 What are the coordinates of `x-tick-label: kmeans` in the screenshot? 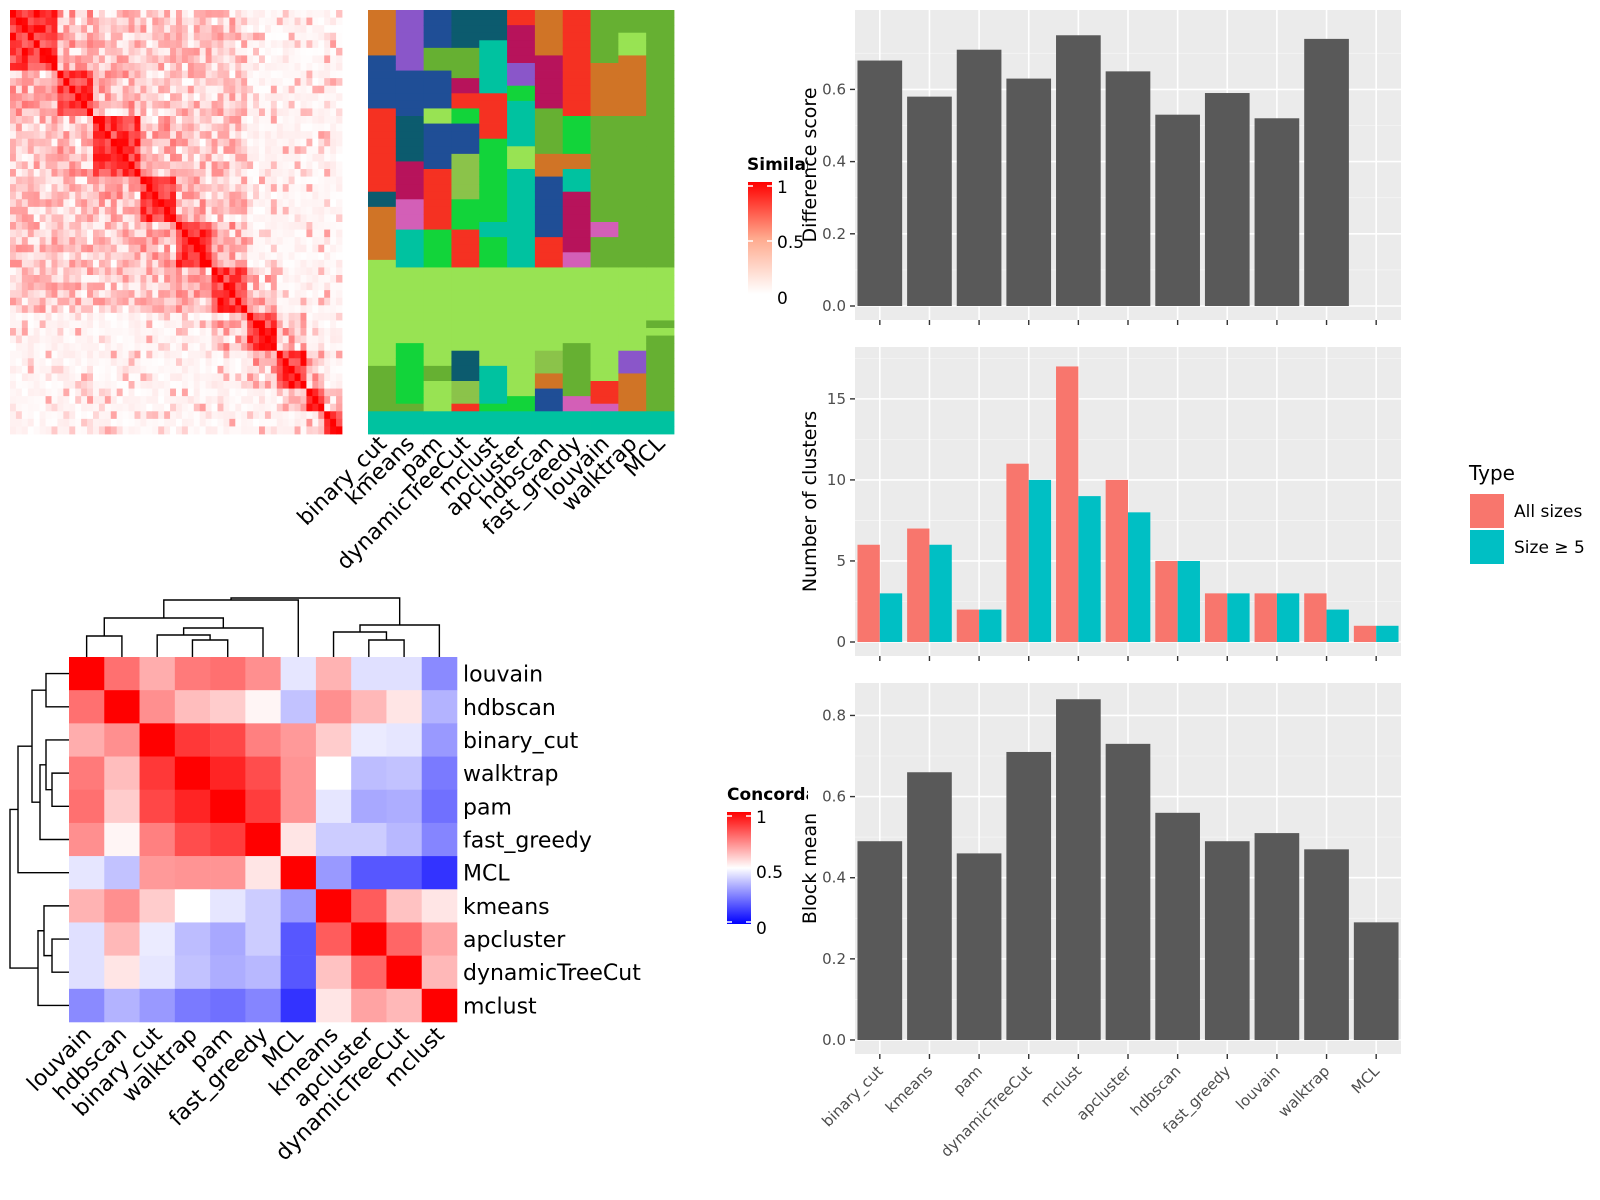 It's located at (909, 1089).